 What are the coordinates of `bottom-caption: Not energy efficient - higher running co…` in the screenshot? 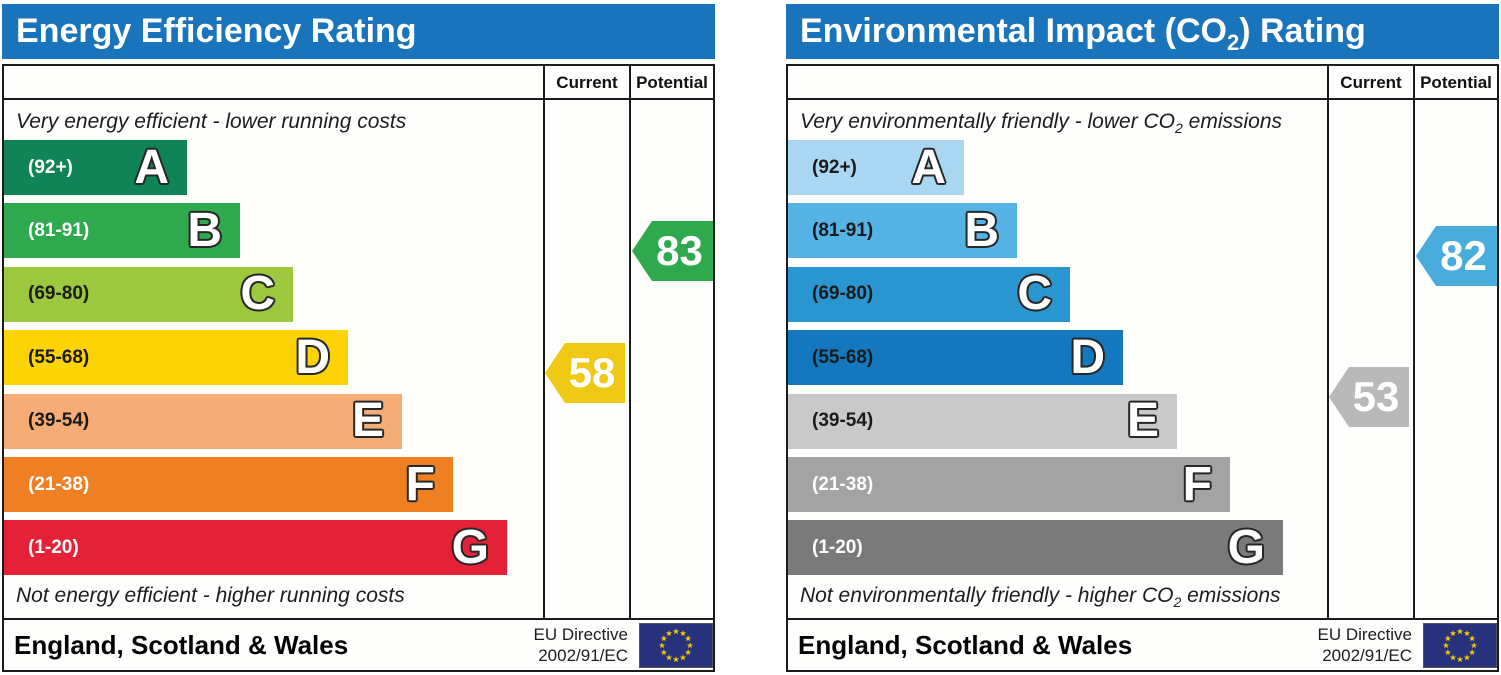 It's located at (210, 595).